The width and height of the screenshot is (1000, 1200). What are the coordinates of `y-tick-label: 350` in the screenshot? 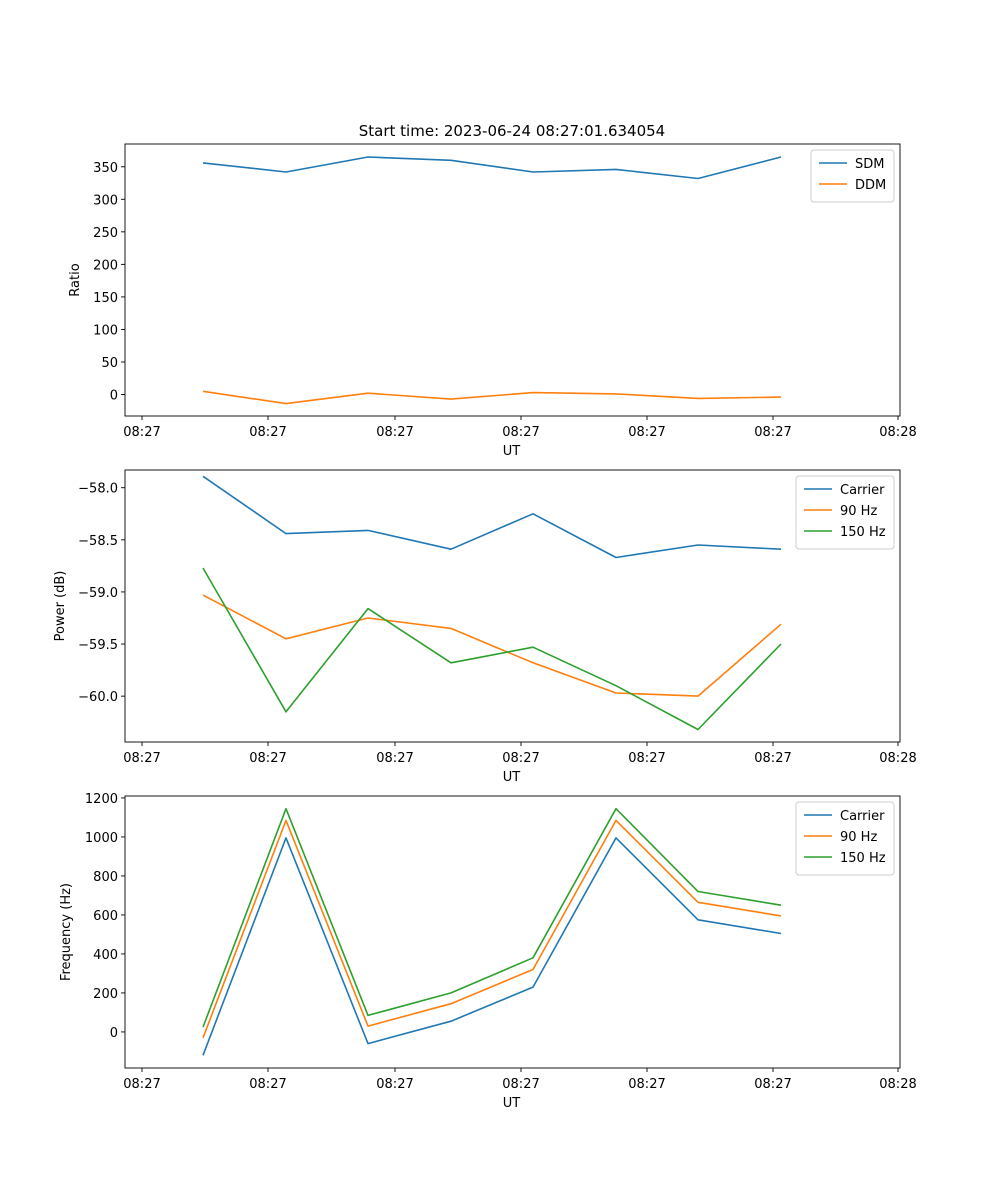 It's located at (105, 168).